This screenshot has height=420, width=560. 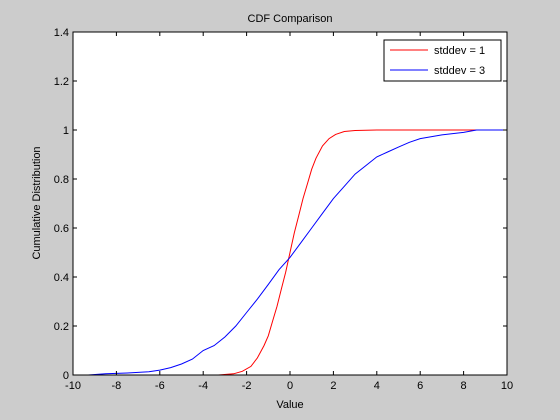 I want to click on chart-title: CDF Comparison, so click(x=290, y=19).